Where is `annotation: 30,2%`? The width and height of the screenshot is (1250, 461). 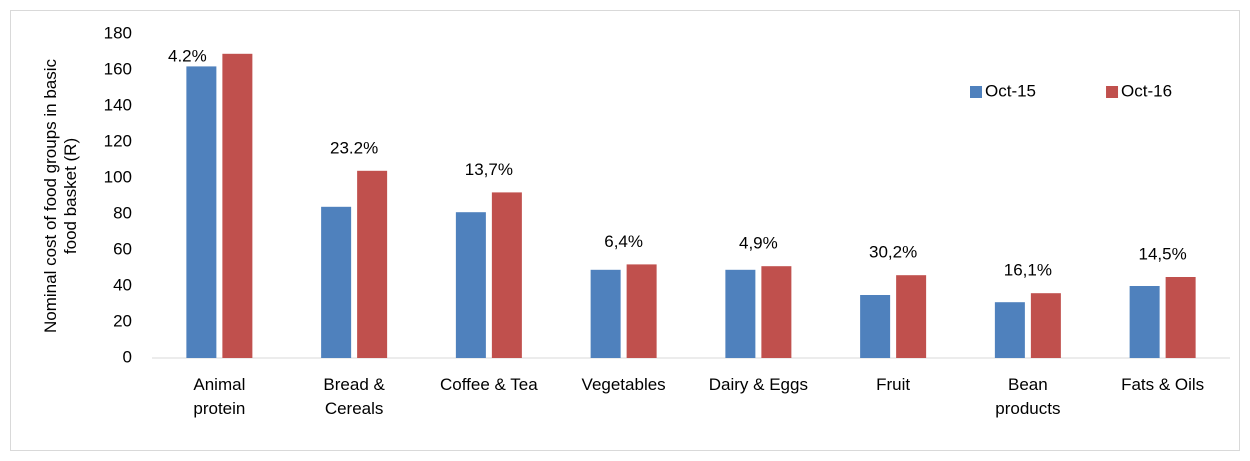
annotation: 30,2% is located at coordinates (893, 252).